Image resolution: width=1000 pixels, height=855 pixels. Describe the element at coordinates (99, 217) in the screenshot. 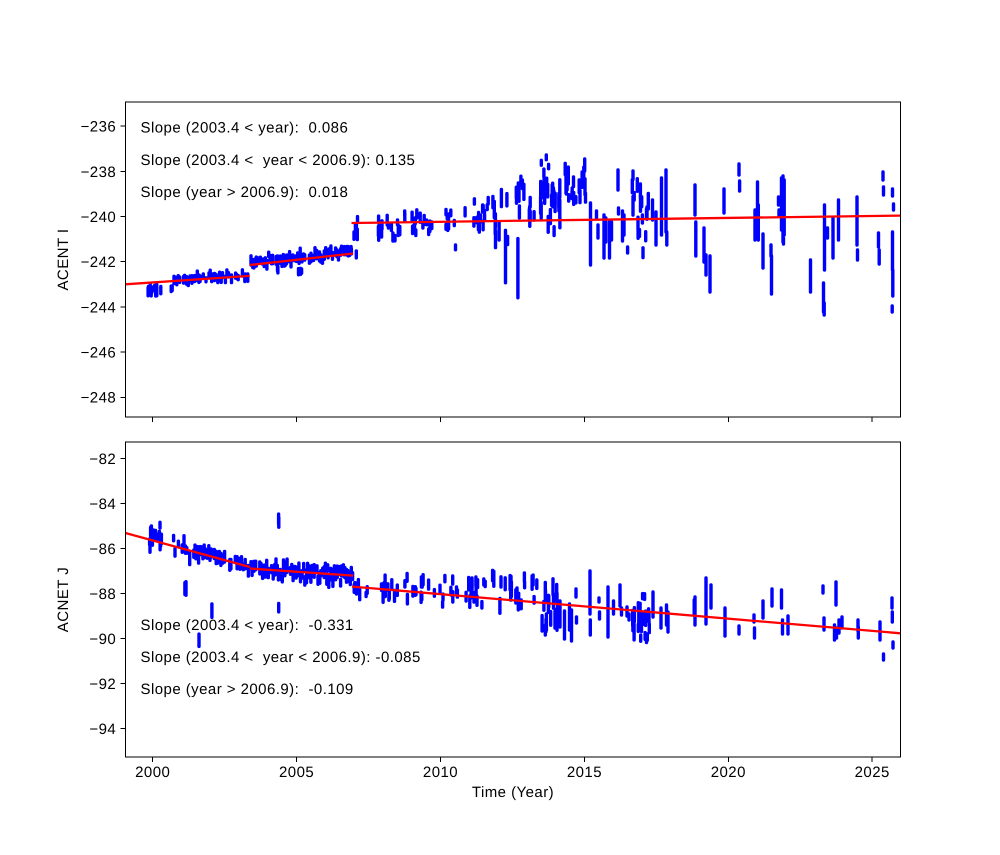

I see `svg-text: −240` at that location.